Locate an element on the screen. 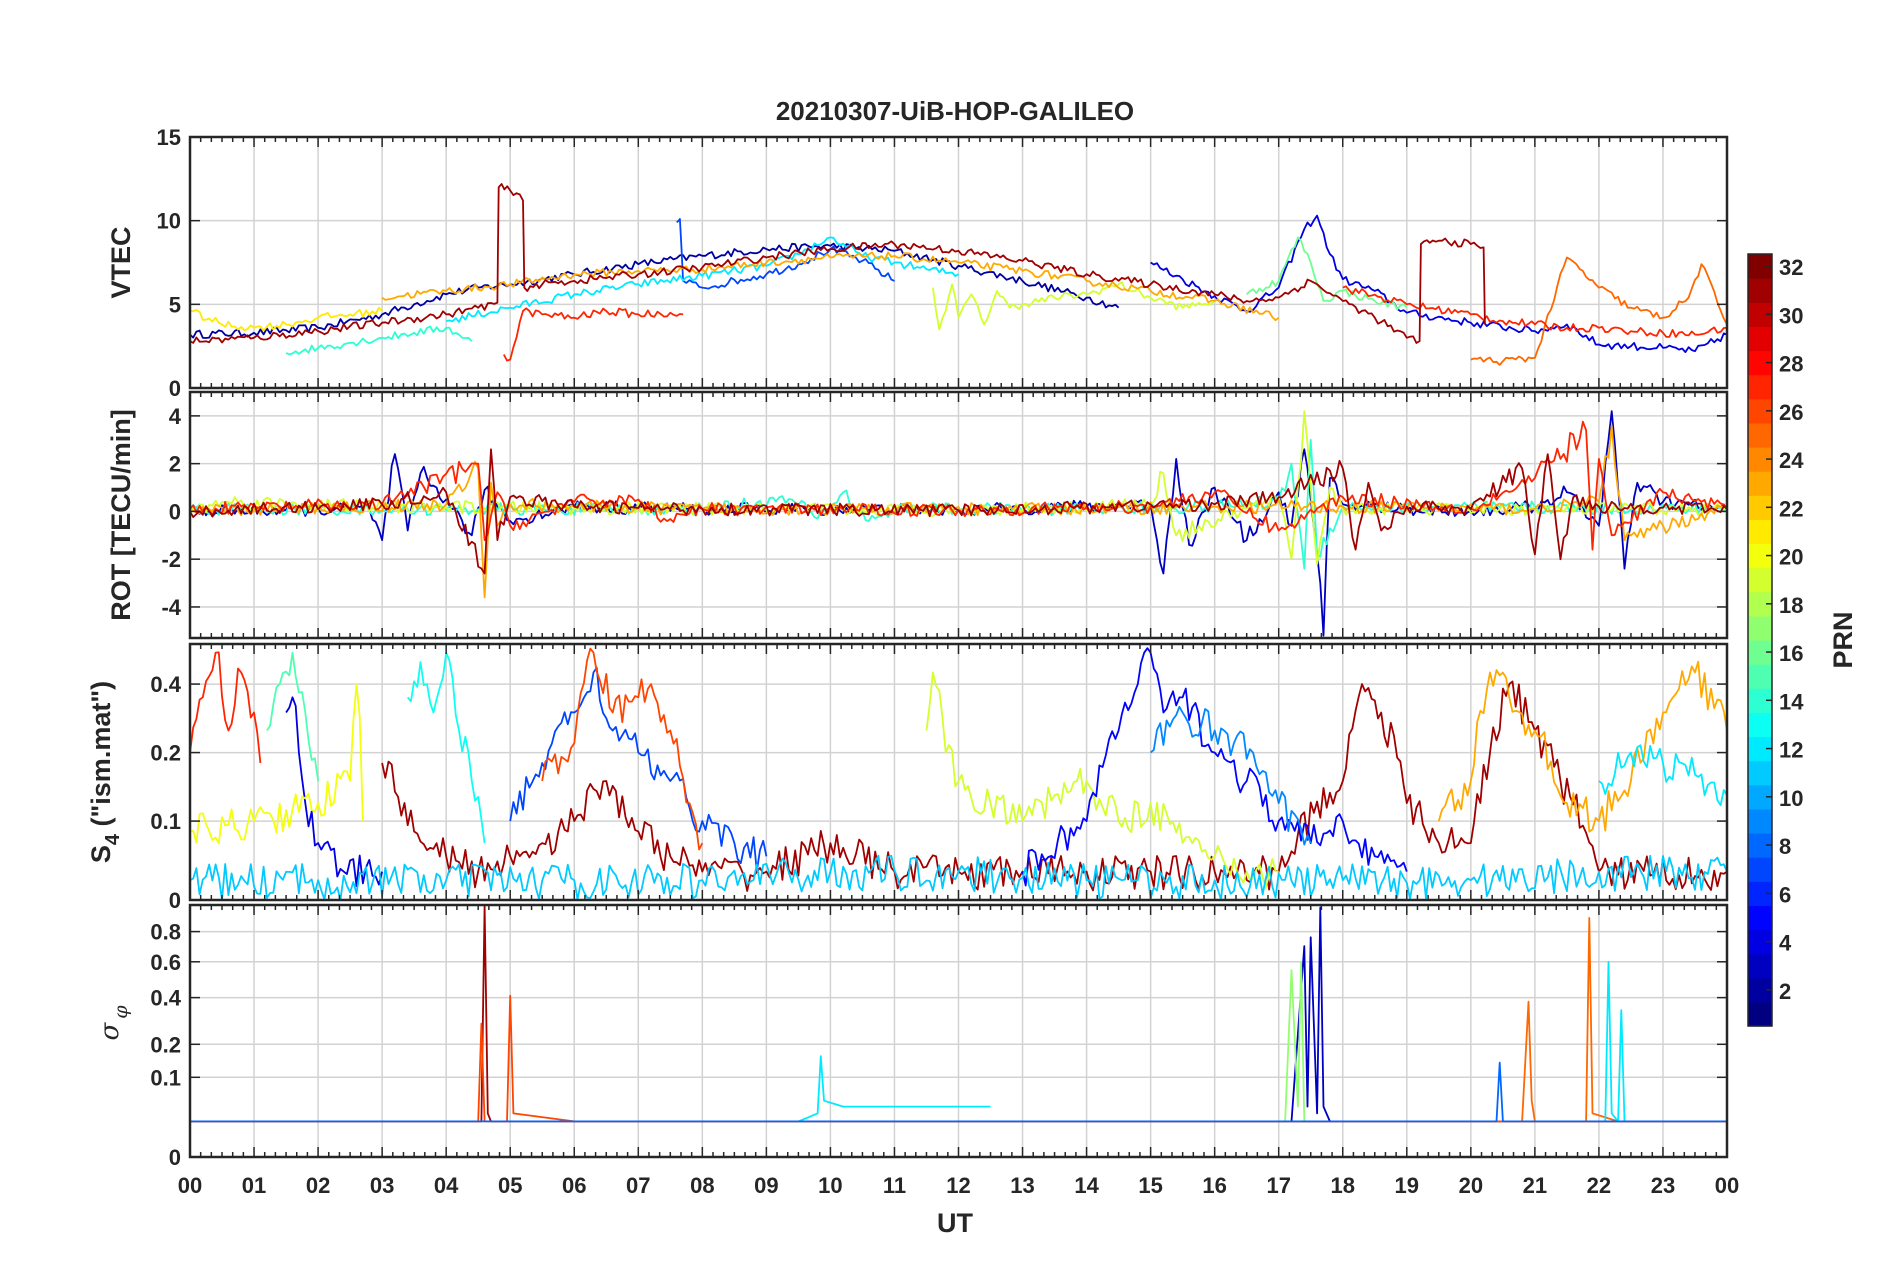  sigphi-y-tick-label: 0.4 is located at coordinates (165, 998).